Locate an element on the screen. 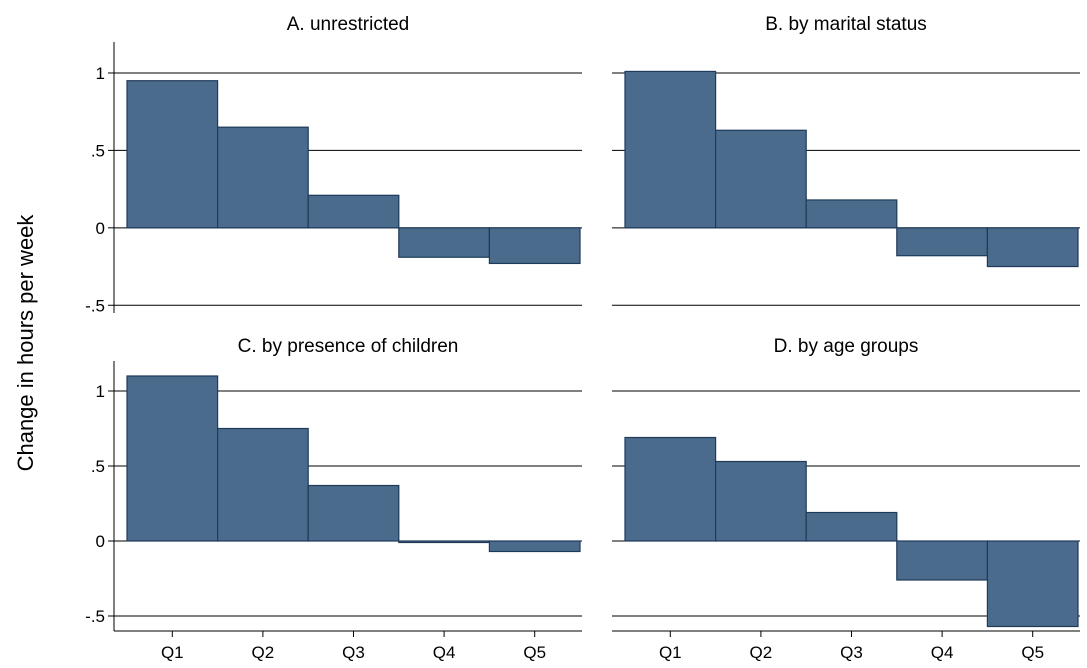 Image resolution: width=1087 pixels, height=668 pixels. panel-title: C. by presence of children is located at coordinates (348, 346).